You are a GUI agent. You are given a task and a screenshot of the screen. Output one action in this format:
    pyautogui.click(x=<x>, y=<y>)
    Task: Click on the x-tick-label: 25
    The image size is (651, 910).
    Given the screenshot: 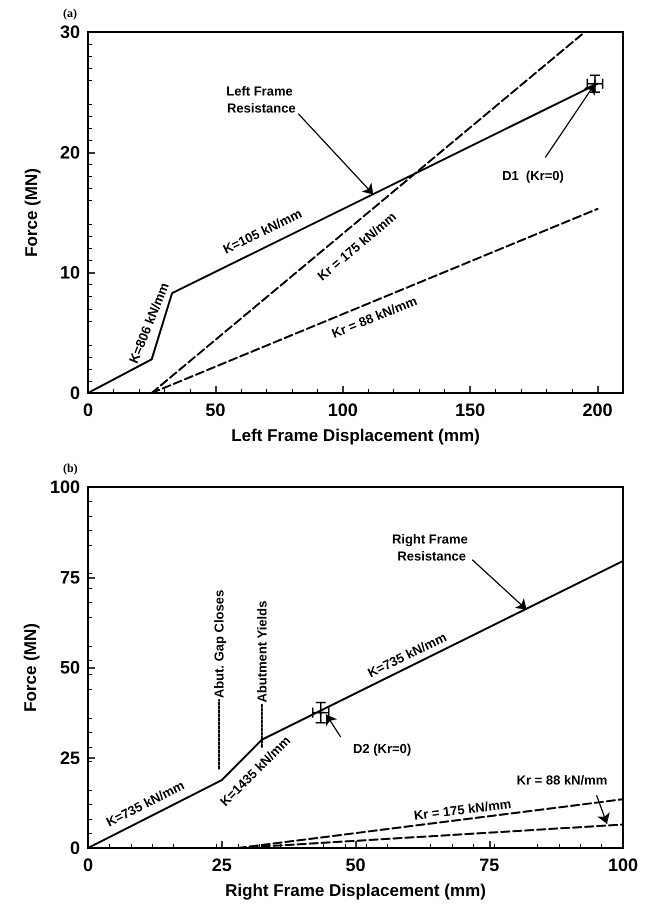 What is the action you would take?
    pyautogui.click(x=222, y=865)
    